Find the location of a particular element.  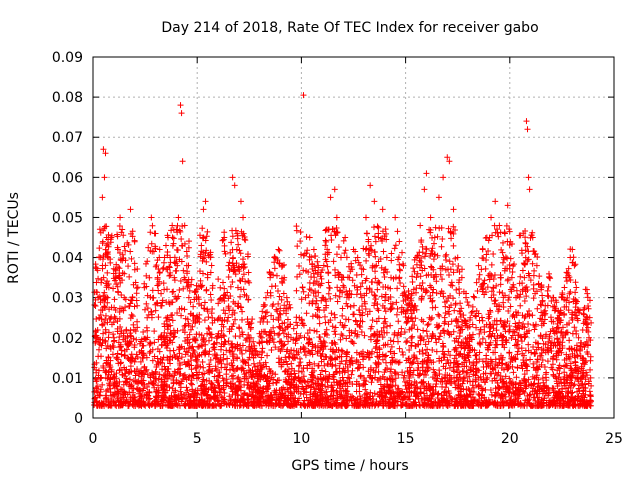

x-axis-label: GPS time / hours is located at coordinates (349, 466).